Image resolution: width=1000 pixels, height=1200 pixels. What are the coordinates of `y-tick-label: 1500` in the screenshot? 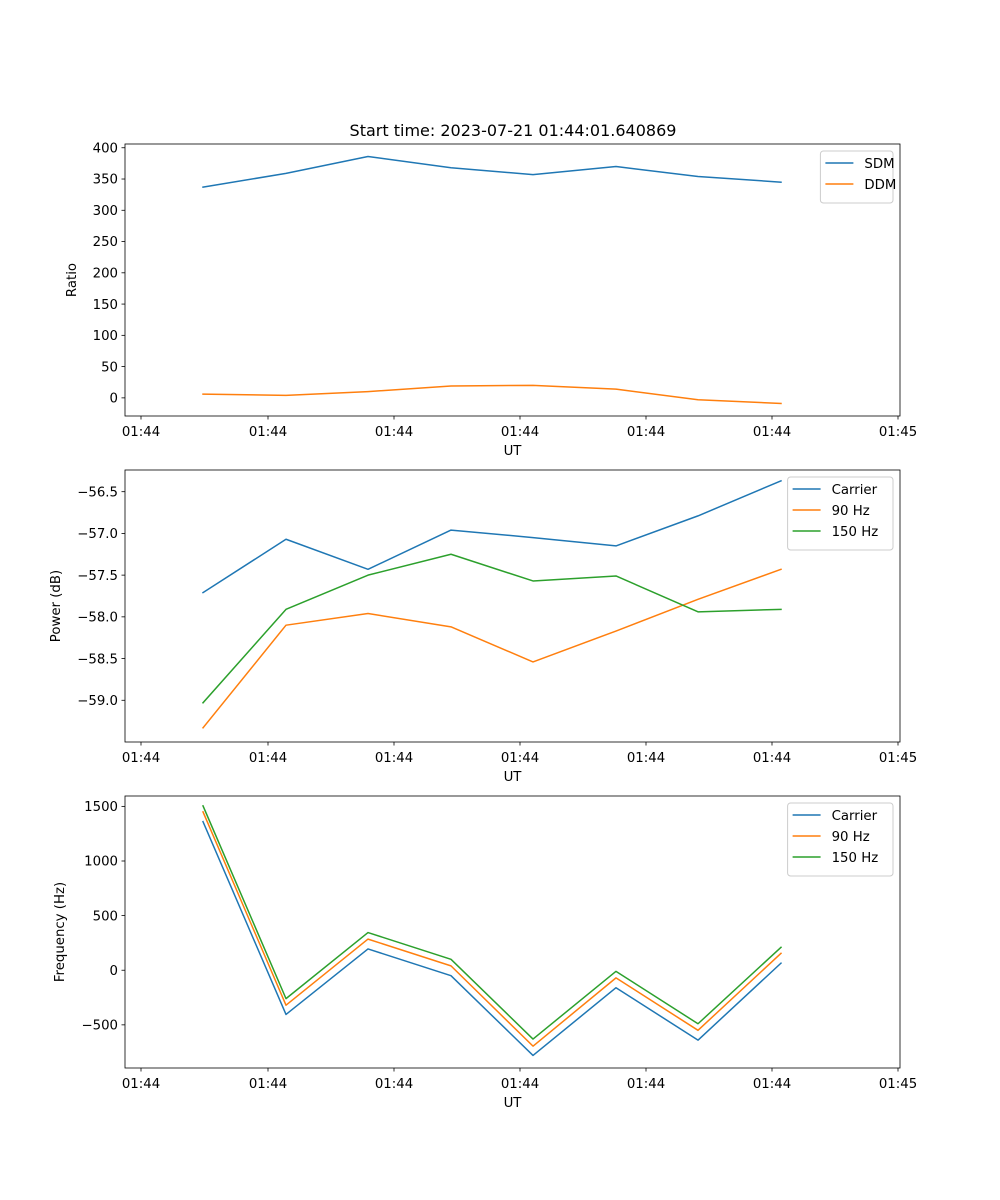 It's located at (101, 807).